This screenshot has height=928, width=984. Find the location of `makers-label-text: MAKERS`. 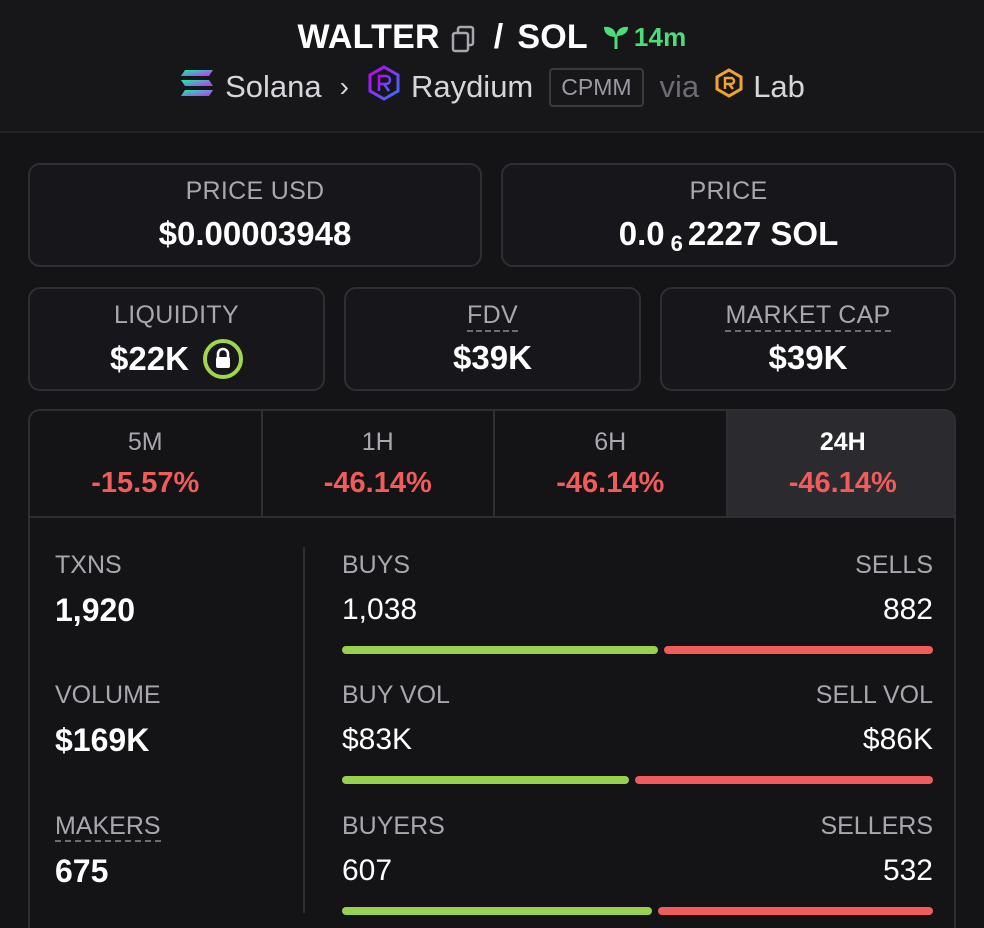

makers-label-text: MAKERS is located at coordinates (108, 827).